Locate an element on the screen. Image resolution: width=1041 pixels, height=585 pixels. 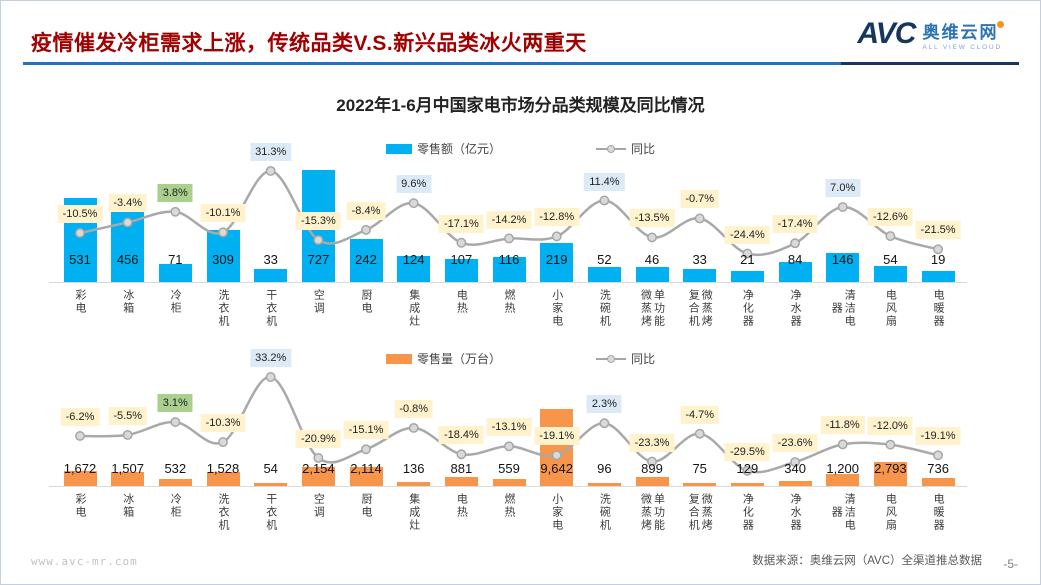
yoy-label: -20.9% is located at coordinates (318, 439).